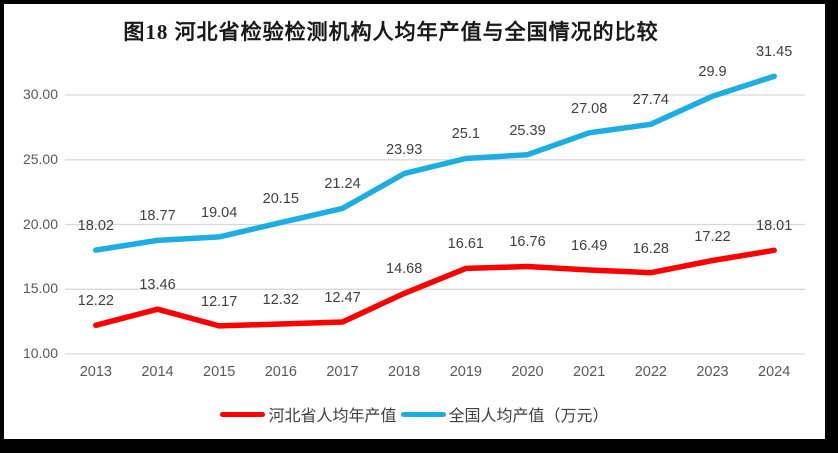  Describe the element at coordinates (774, 52) in the screenshot. I see `data-label-national: 31.45` at that location.